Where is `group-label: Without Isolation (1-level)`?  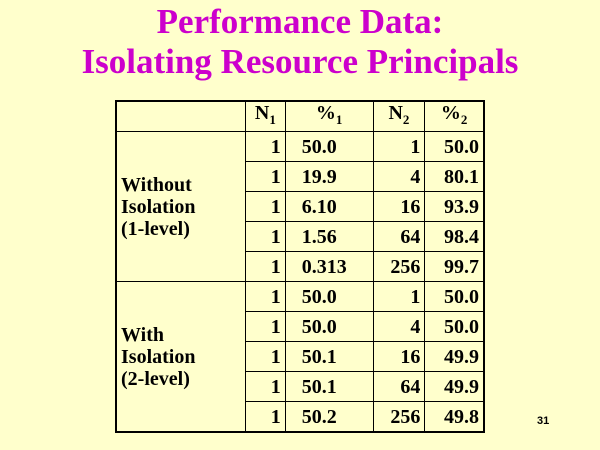 group-label: Without Isolation (1-level) is located at coordinates (180, 206).